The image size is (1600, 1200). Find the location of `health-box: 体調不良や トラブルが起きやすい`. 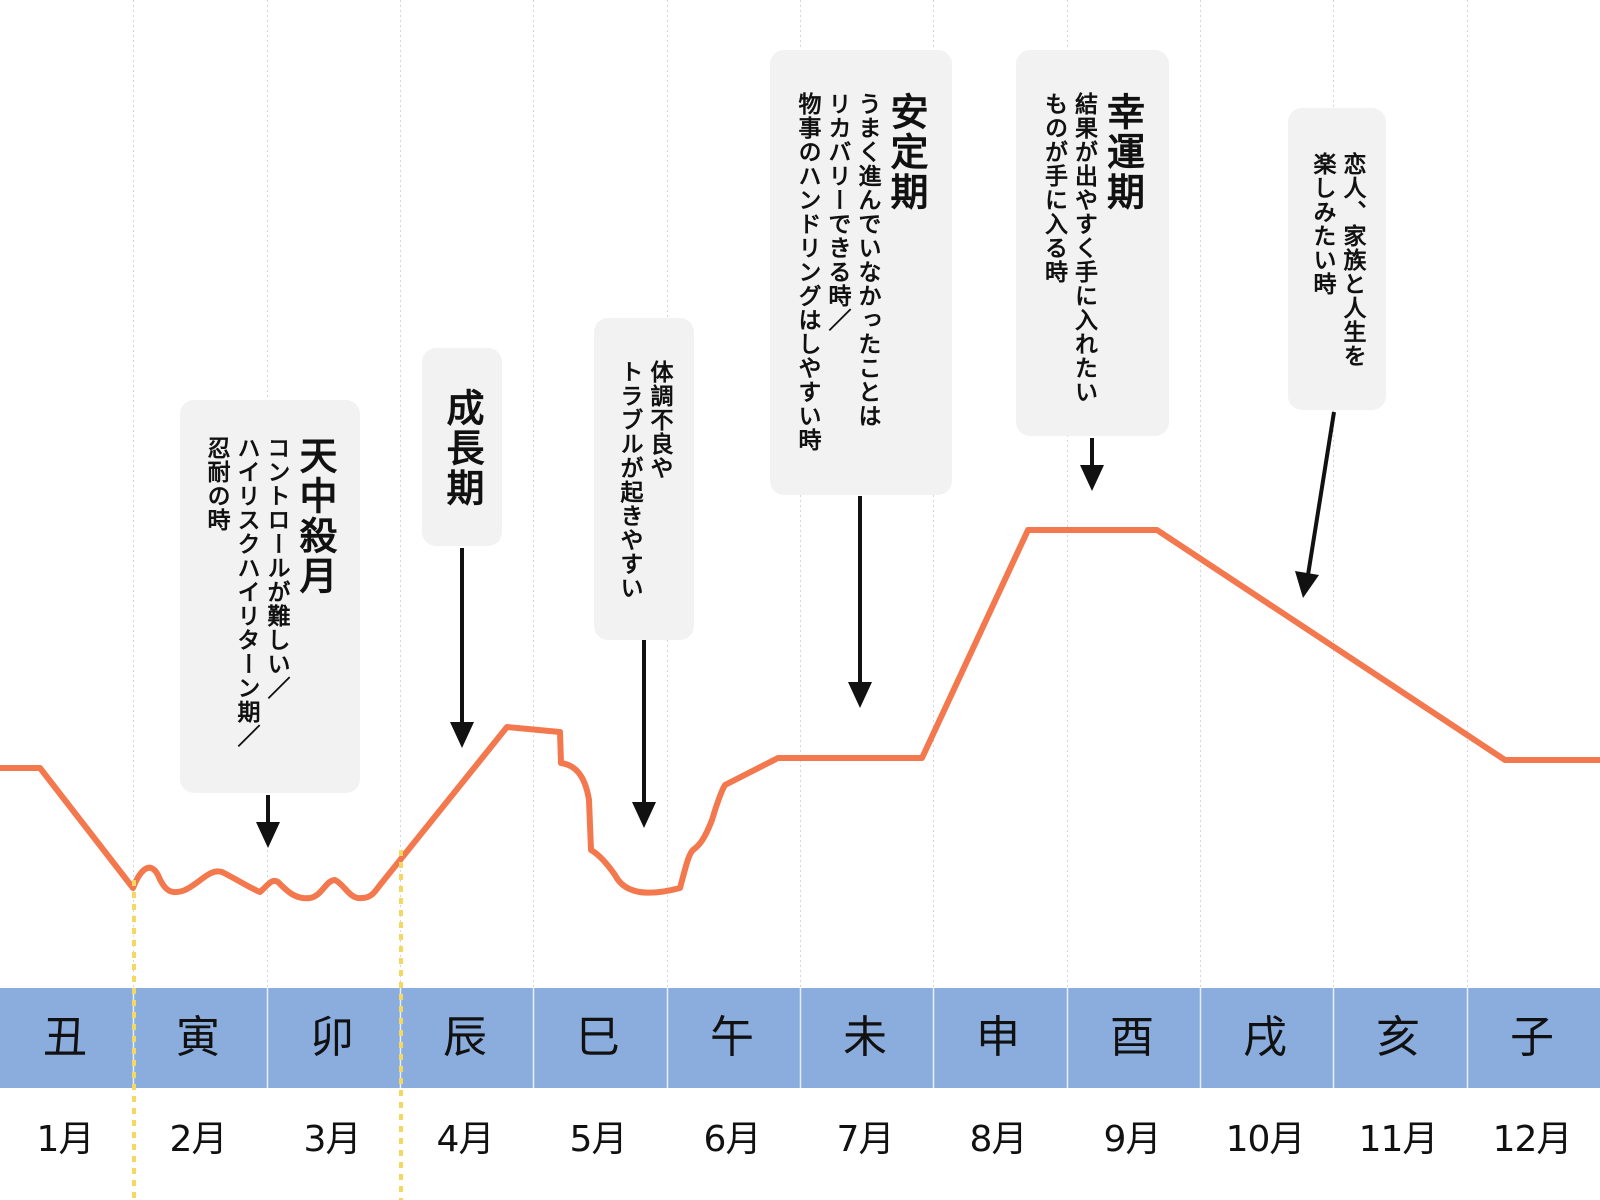

health-box: 体調不良や トラブルが起きやすい is located at coordinates (644, 479).